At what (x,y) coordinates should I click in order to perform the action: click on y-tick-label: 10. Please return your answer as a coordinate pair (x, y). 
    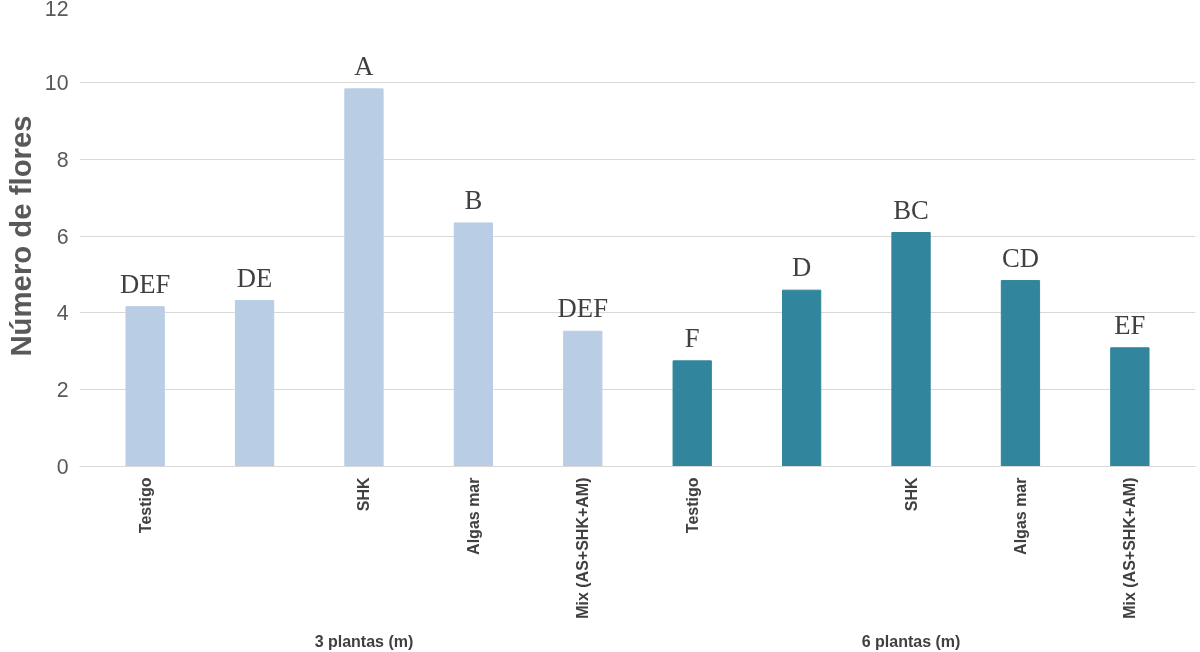
    Looking at the image, I should click on (56, 82).